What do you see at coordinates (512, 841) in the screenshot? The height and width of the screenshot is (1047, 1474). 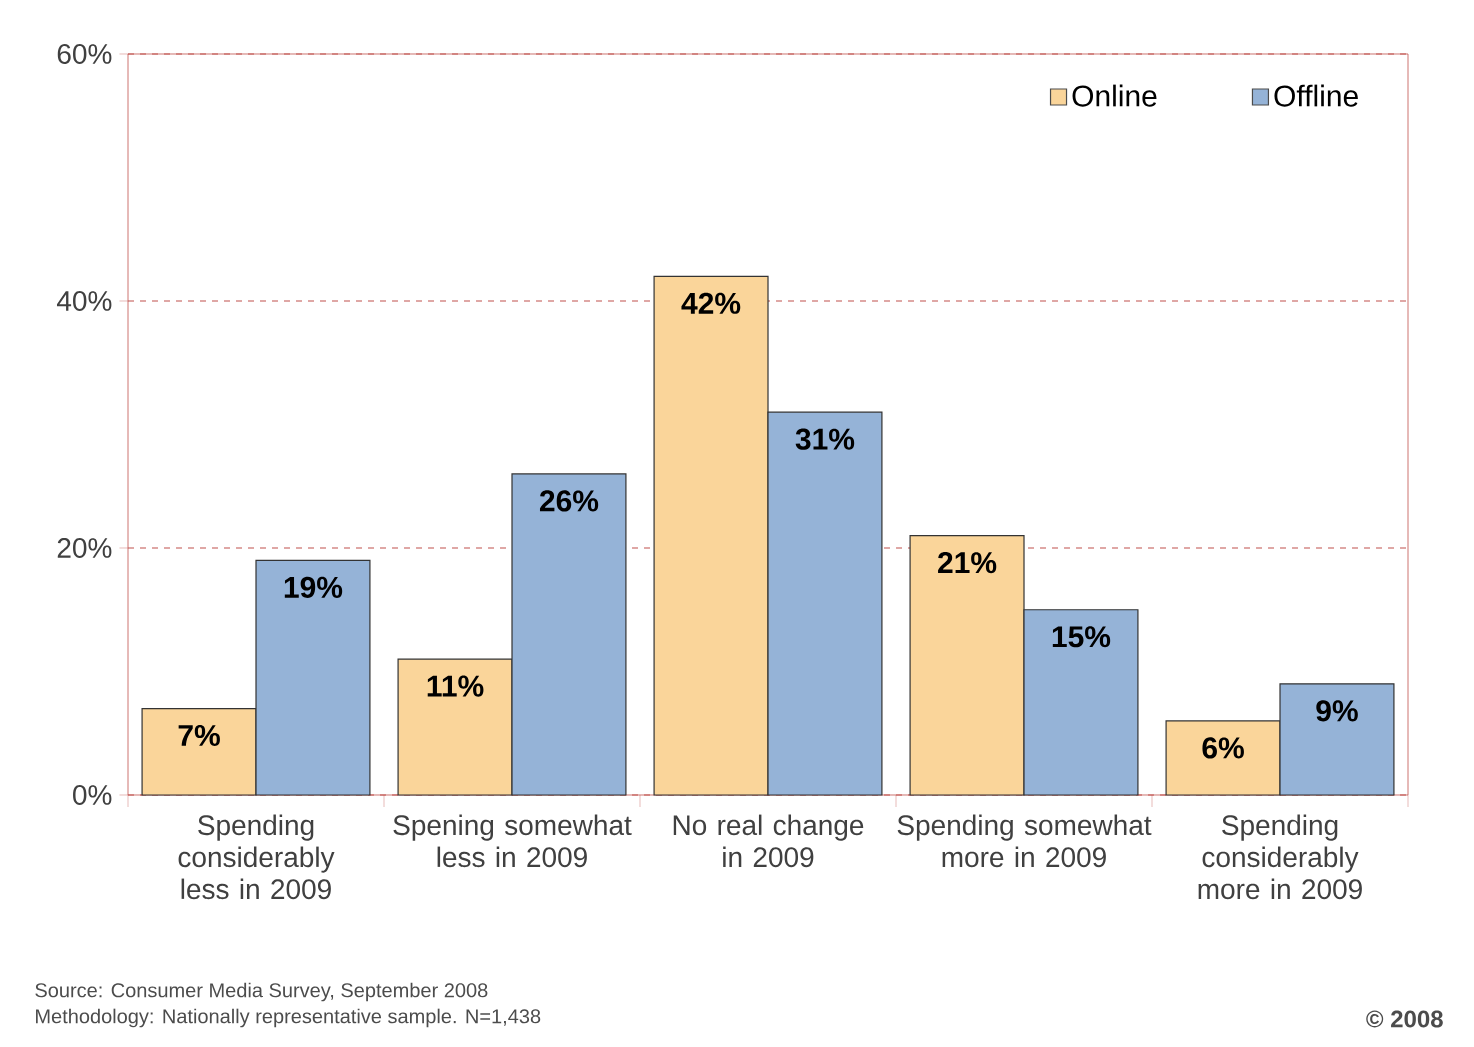 I see `x-tick-label: Spening somewhat less in 2009` at bounding box center [512, 841].